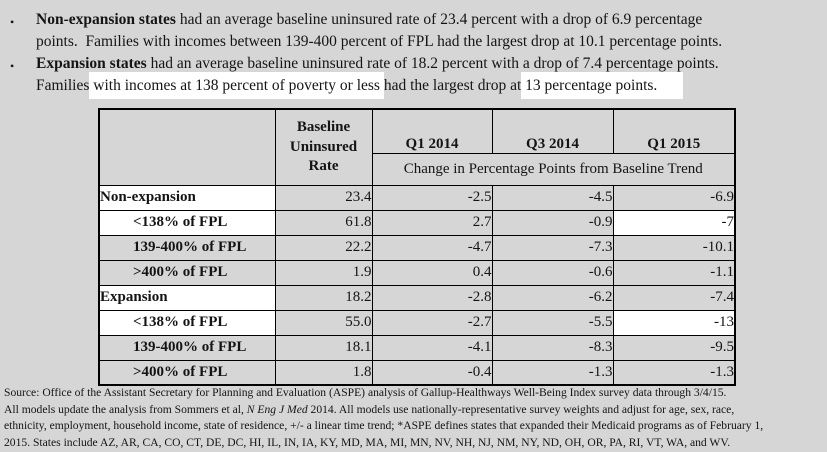  What do you see at coordinates (432, 222) in the screenshot?
I see `value-cell: 2.7` at bounding box center [432, 222].